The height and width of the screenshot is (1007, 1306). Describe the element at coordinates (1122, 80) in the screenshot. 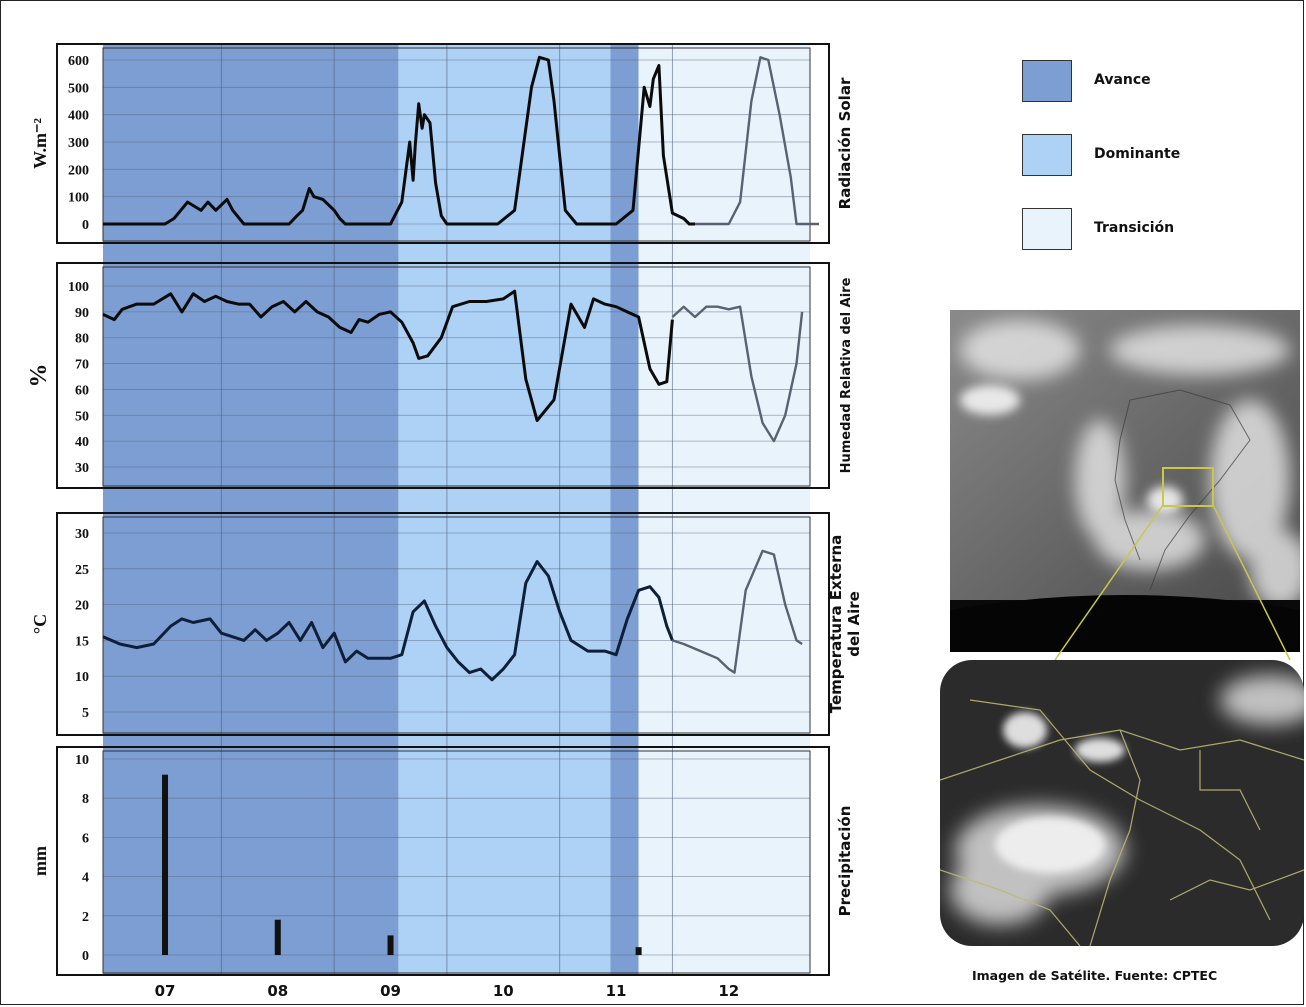

I see `legend-label-avance: Avance` at that location.